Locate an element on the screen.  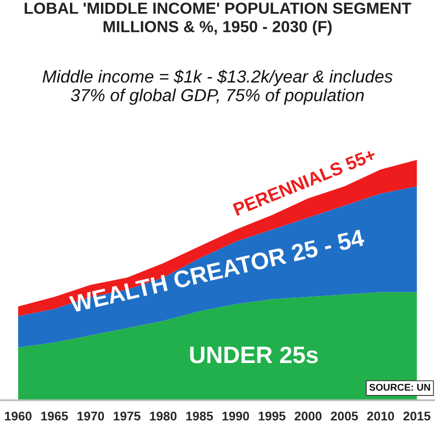
x-tick-label: 1995 is located at coordinates (272, 416).